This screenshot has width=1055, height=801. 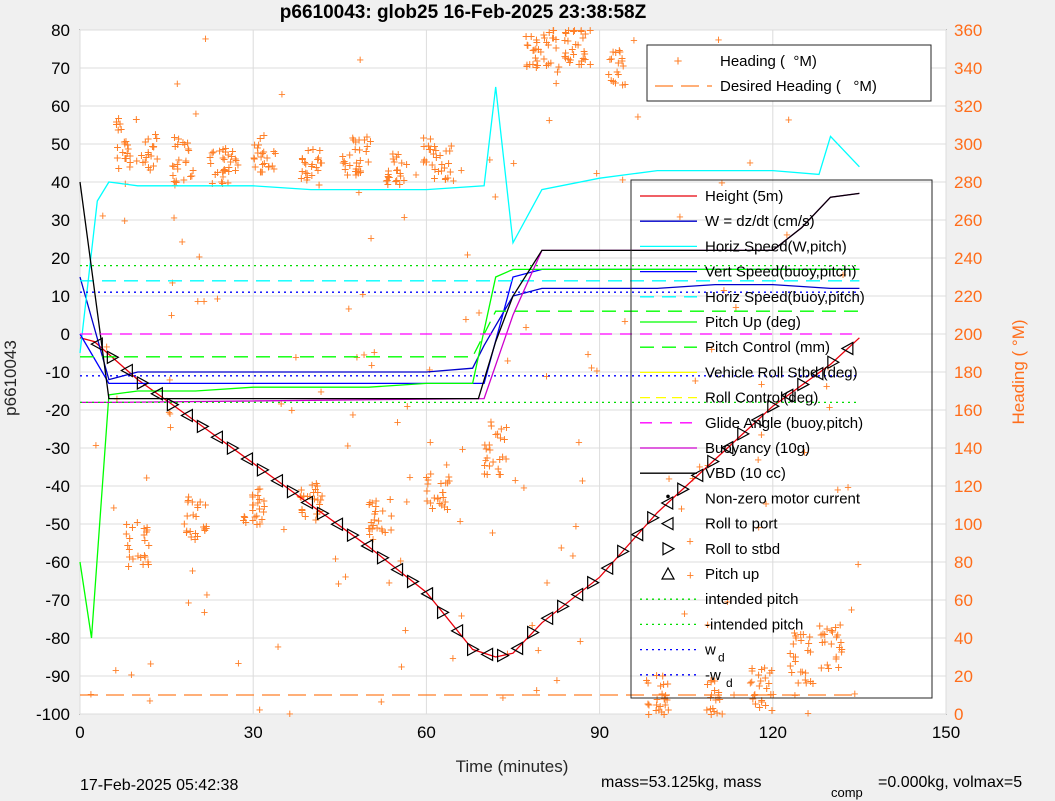 I want to click on x-tick-label: 30, so click(x=253, y=732).